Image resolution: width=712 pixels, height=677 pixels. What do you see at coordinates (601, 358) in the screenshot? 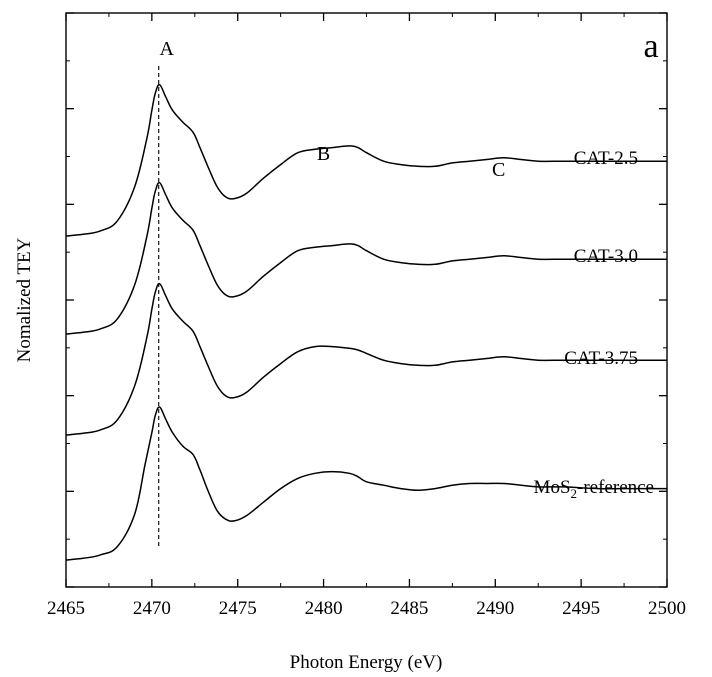
I see `series-label-cat-3-75: CAT-3.75` at bounding box center [601, 358].